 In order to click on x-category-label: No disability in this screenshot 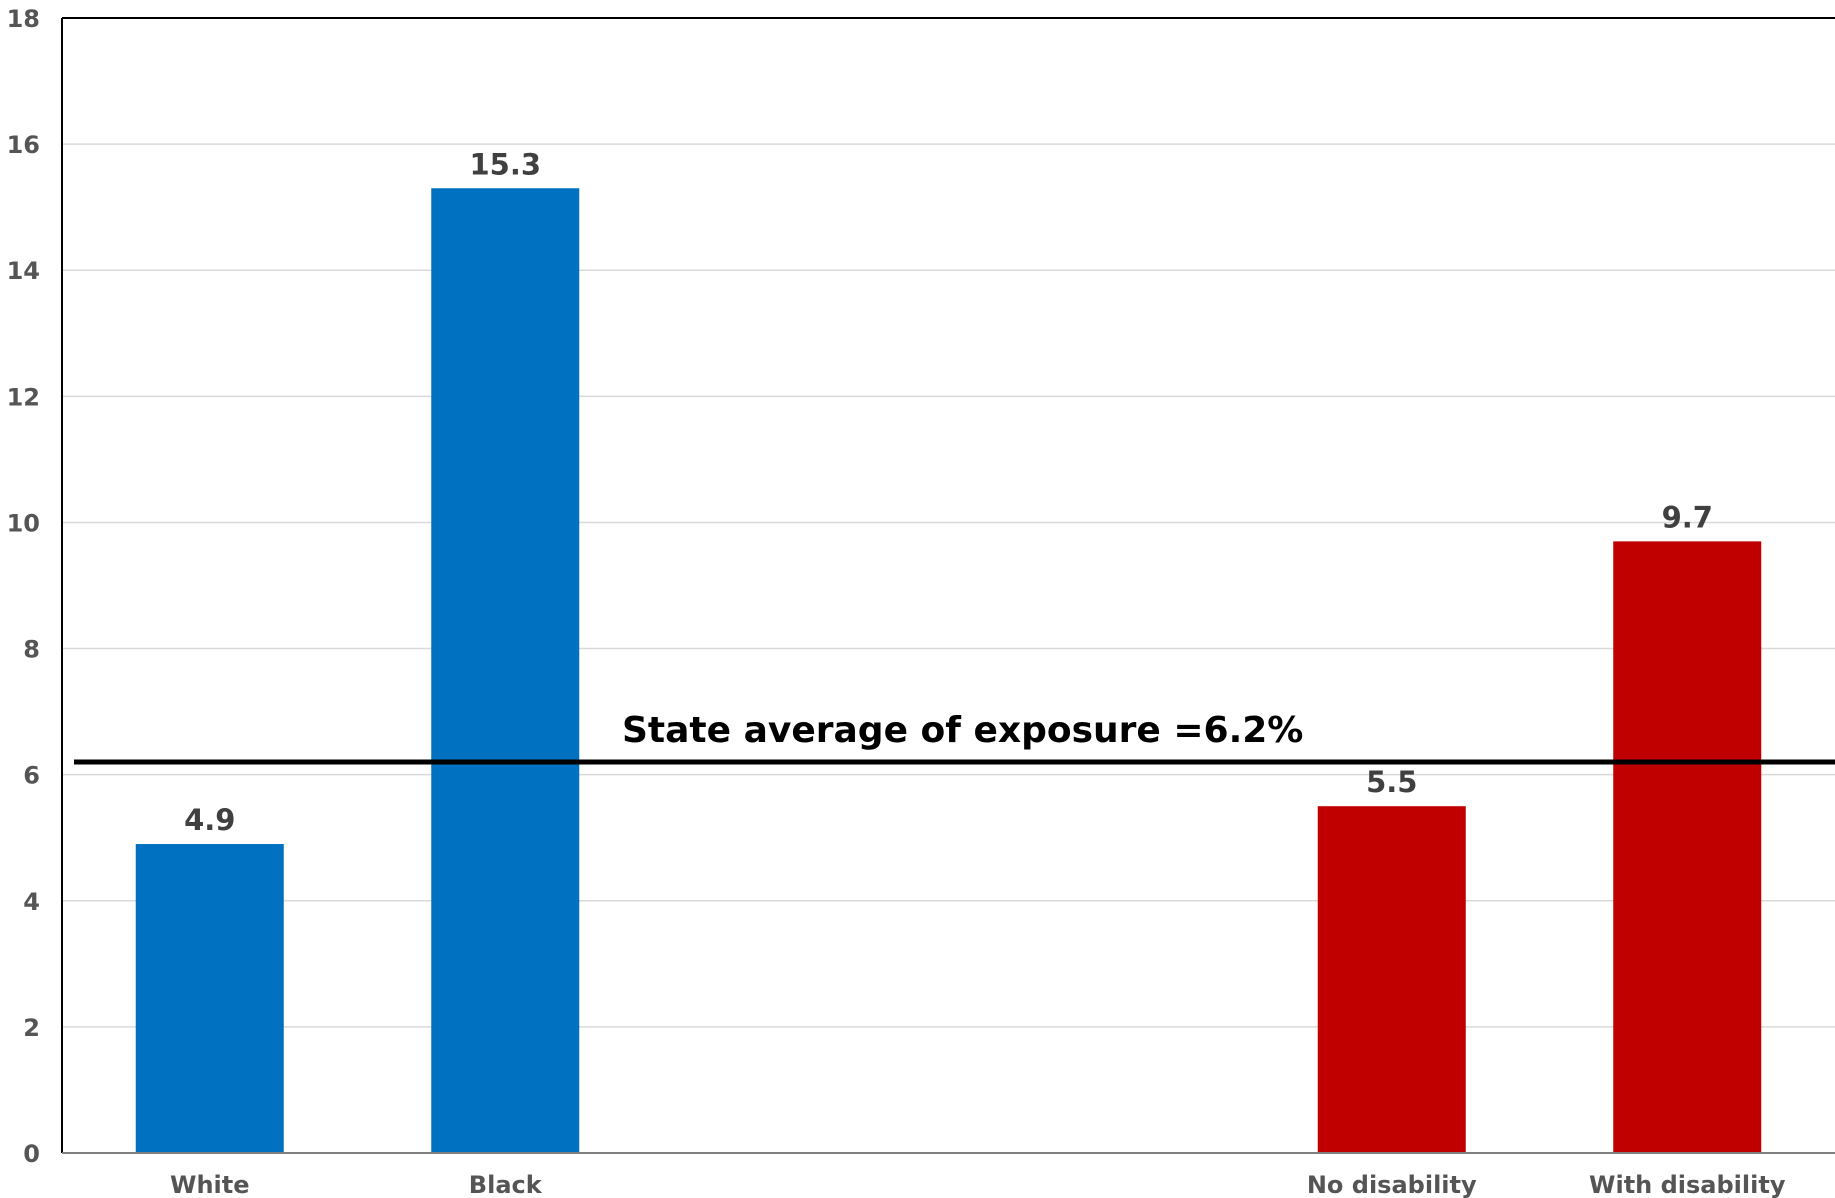, I will do `click(1392, 1184)`.